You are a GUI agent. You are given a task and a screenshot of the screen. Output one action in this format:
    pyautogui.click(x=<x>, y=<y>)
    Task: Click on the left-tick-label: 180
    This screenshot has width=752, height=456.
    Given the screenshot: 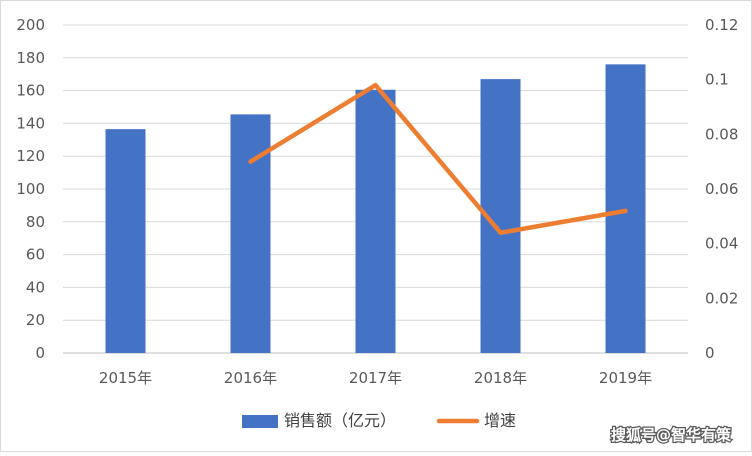 What is the action you would take?
    pyautogui.click(x=30, y=58)
    